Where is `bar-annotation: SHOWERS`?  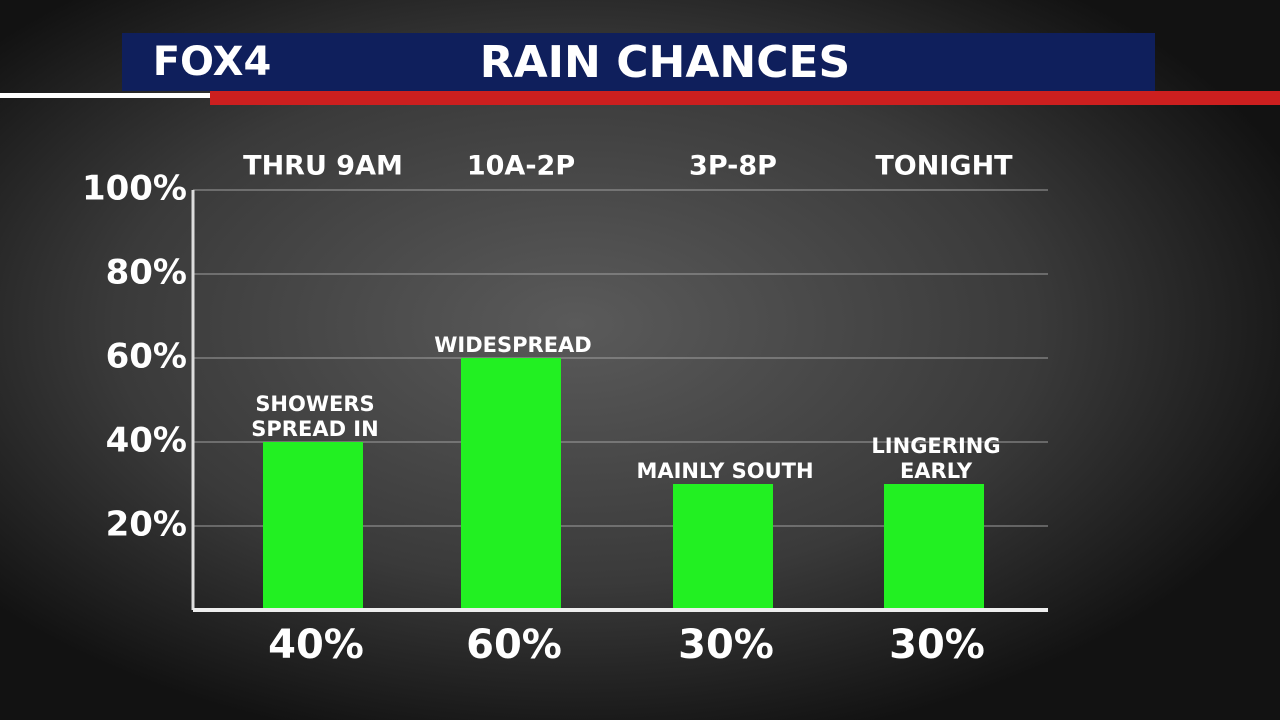 bar-annotation: SHOWERS is located at coordinates (314, 404).